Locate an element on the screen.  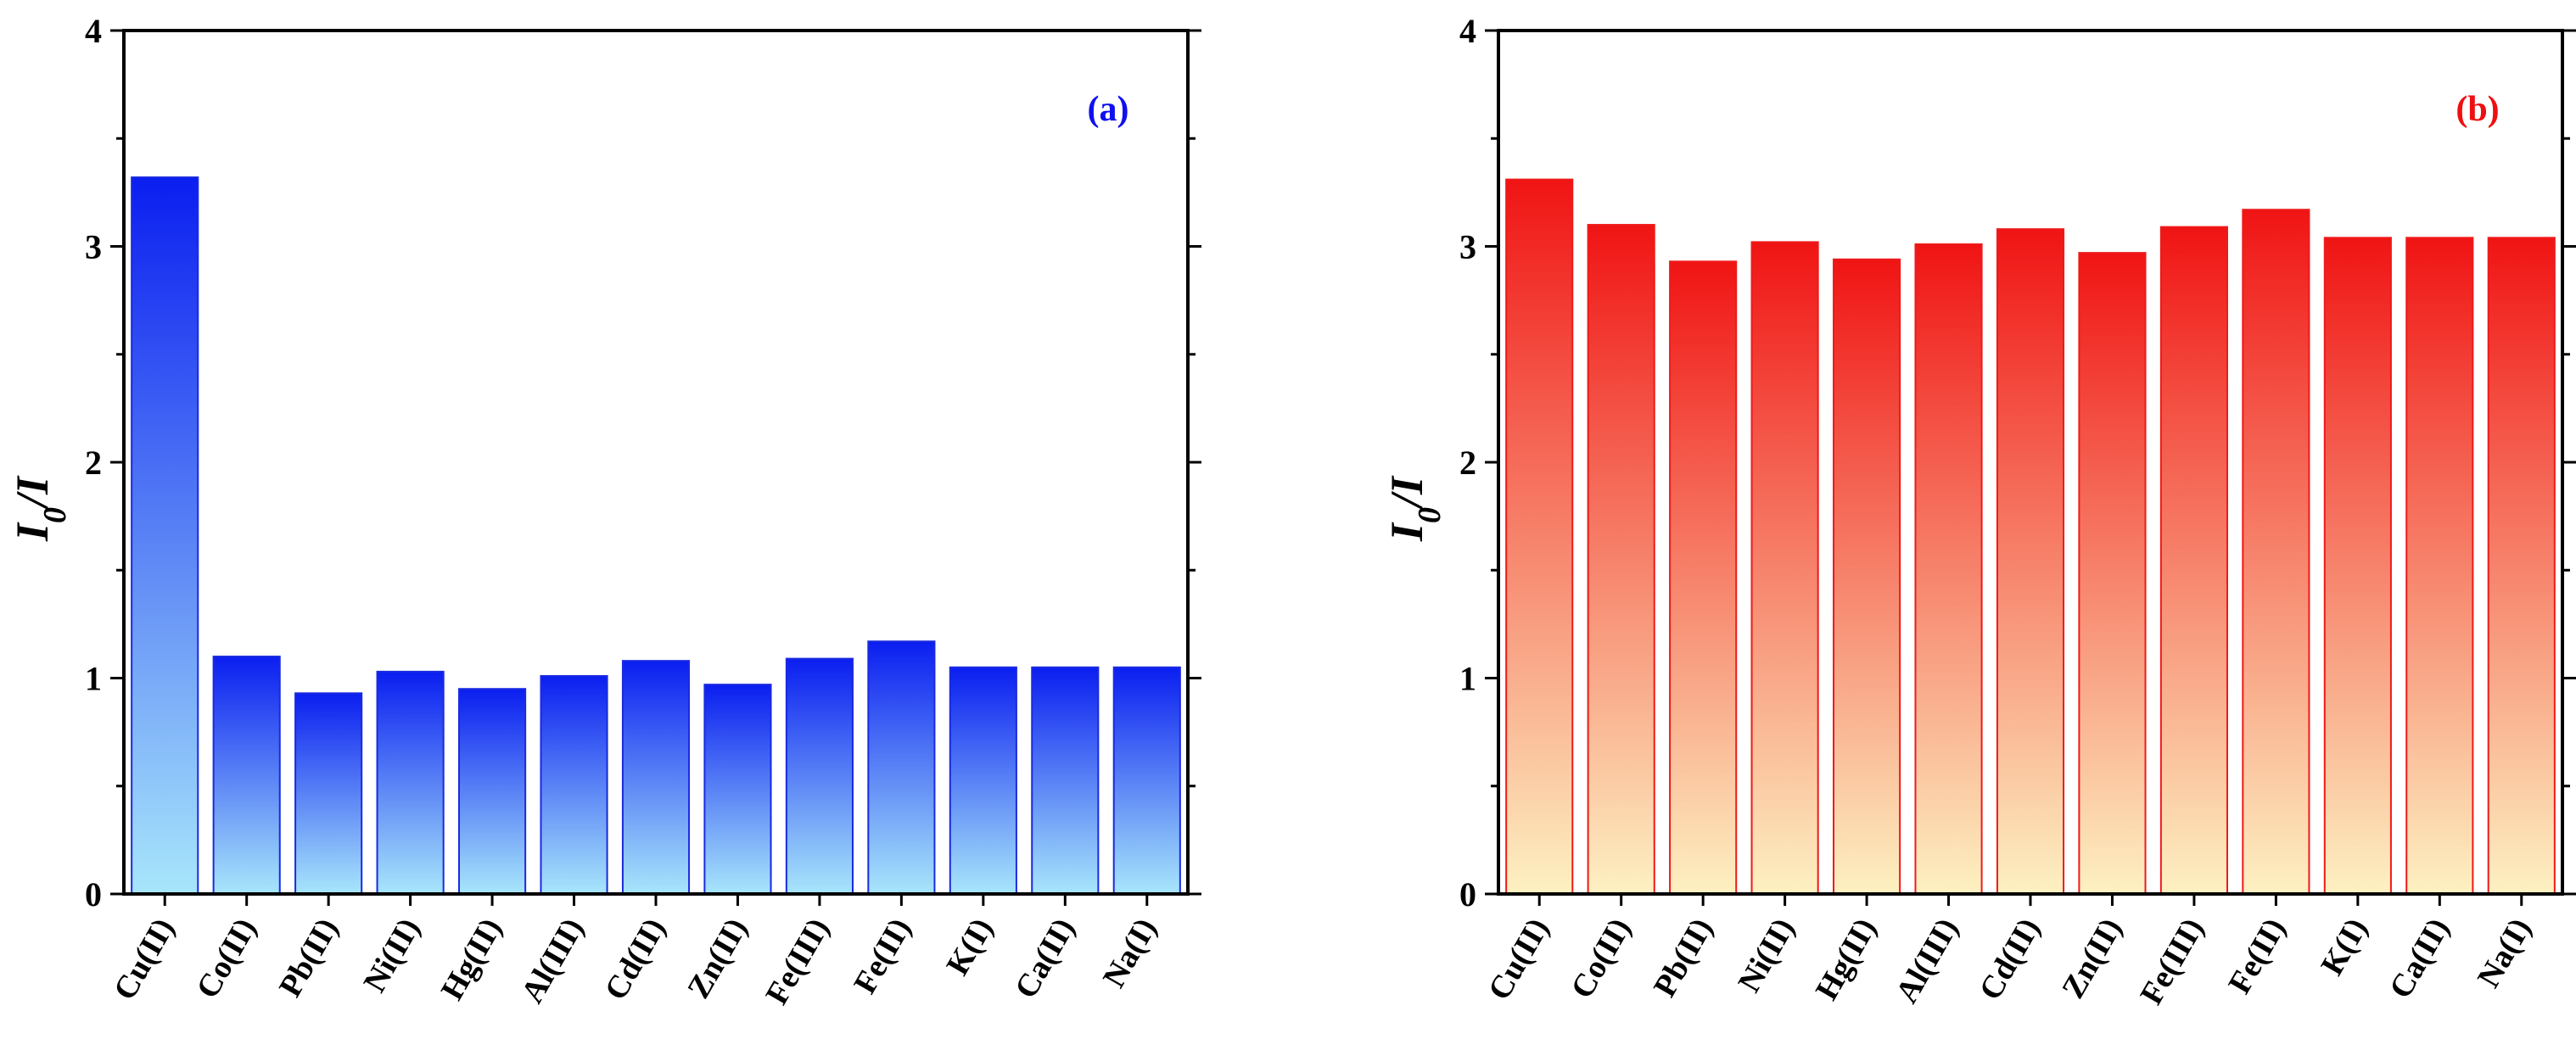
panel-label-a: (a) is located at coordinates (1108, 109).